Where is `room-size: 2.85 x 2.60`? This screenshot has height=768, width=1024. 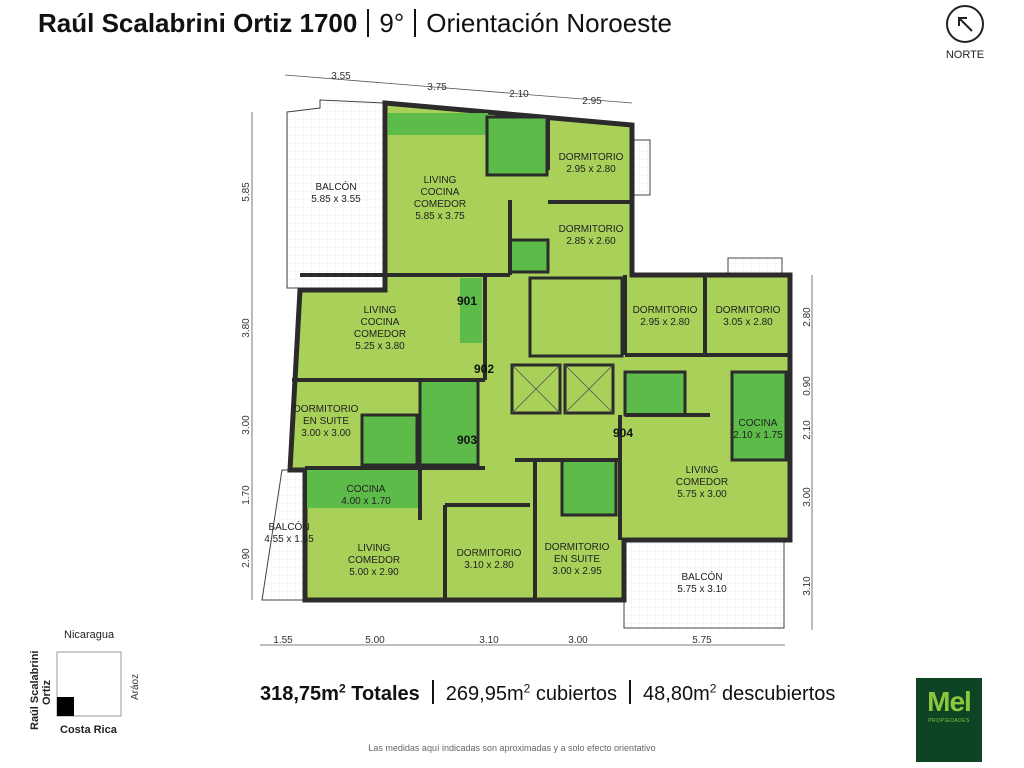
room-size: 2.85 x 2.60 is located at coordinates (591, 241).